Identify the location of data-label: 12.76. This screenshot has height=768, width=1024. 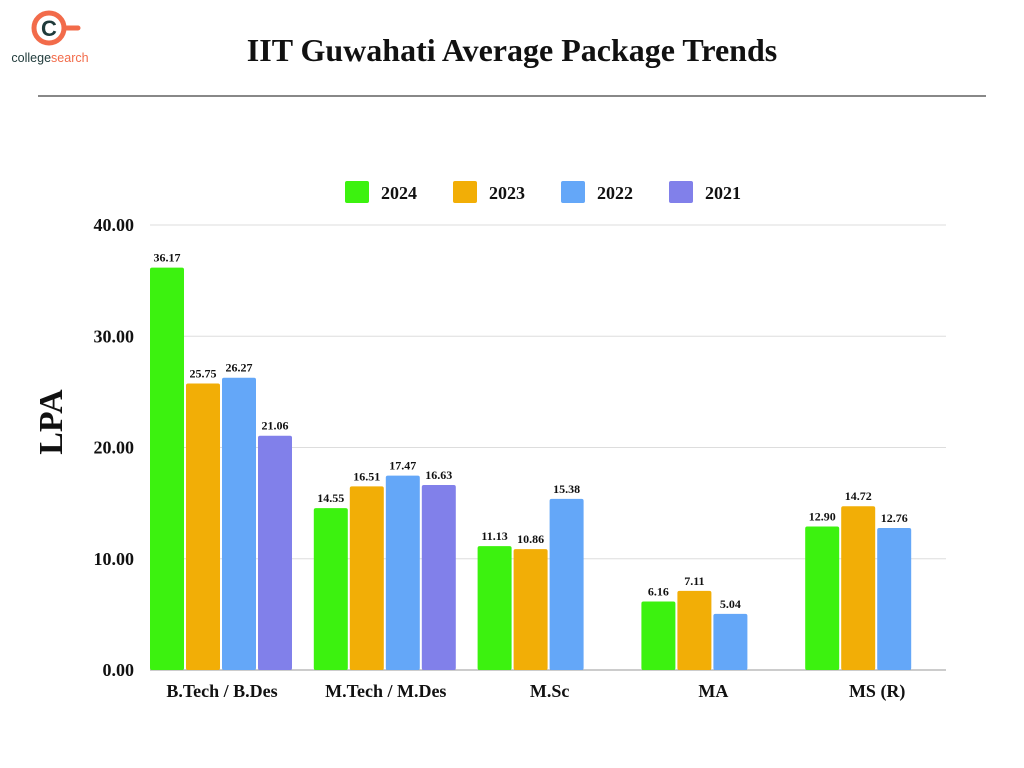
(894, 518).